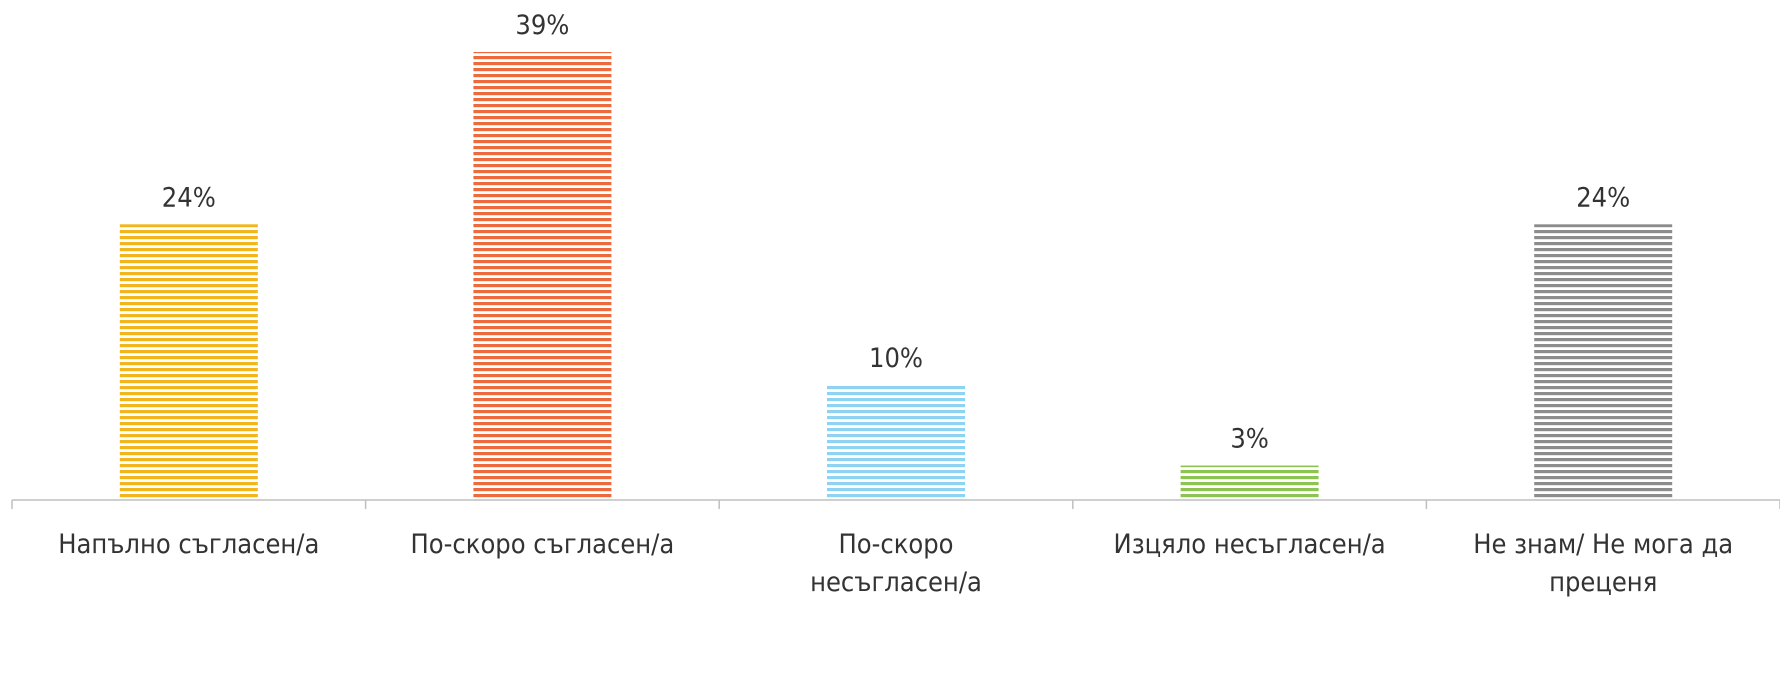  I want to click on data-label: 39%, so click(542, 25).